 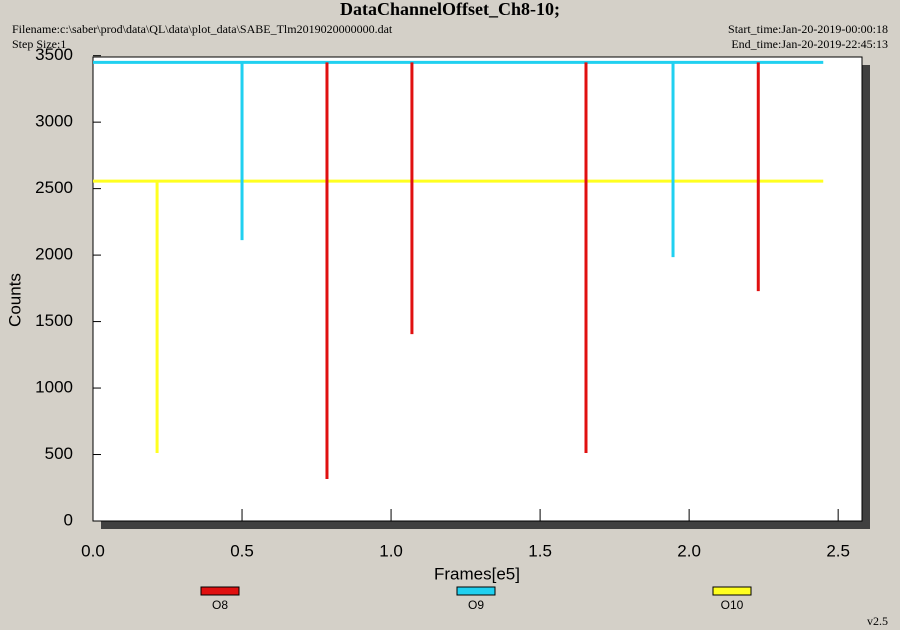 I want to click on x-axis-label: Frames[e5], so click(x=477, y=573).